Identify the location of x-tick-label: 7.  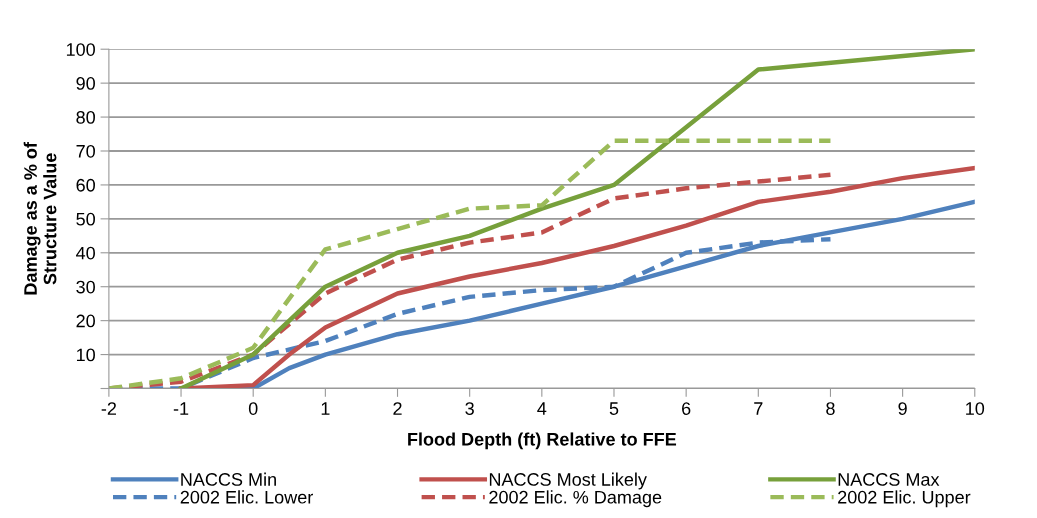
(758, 408).